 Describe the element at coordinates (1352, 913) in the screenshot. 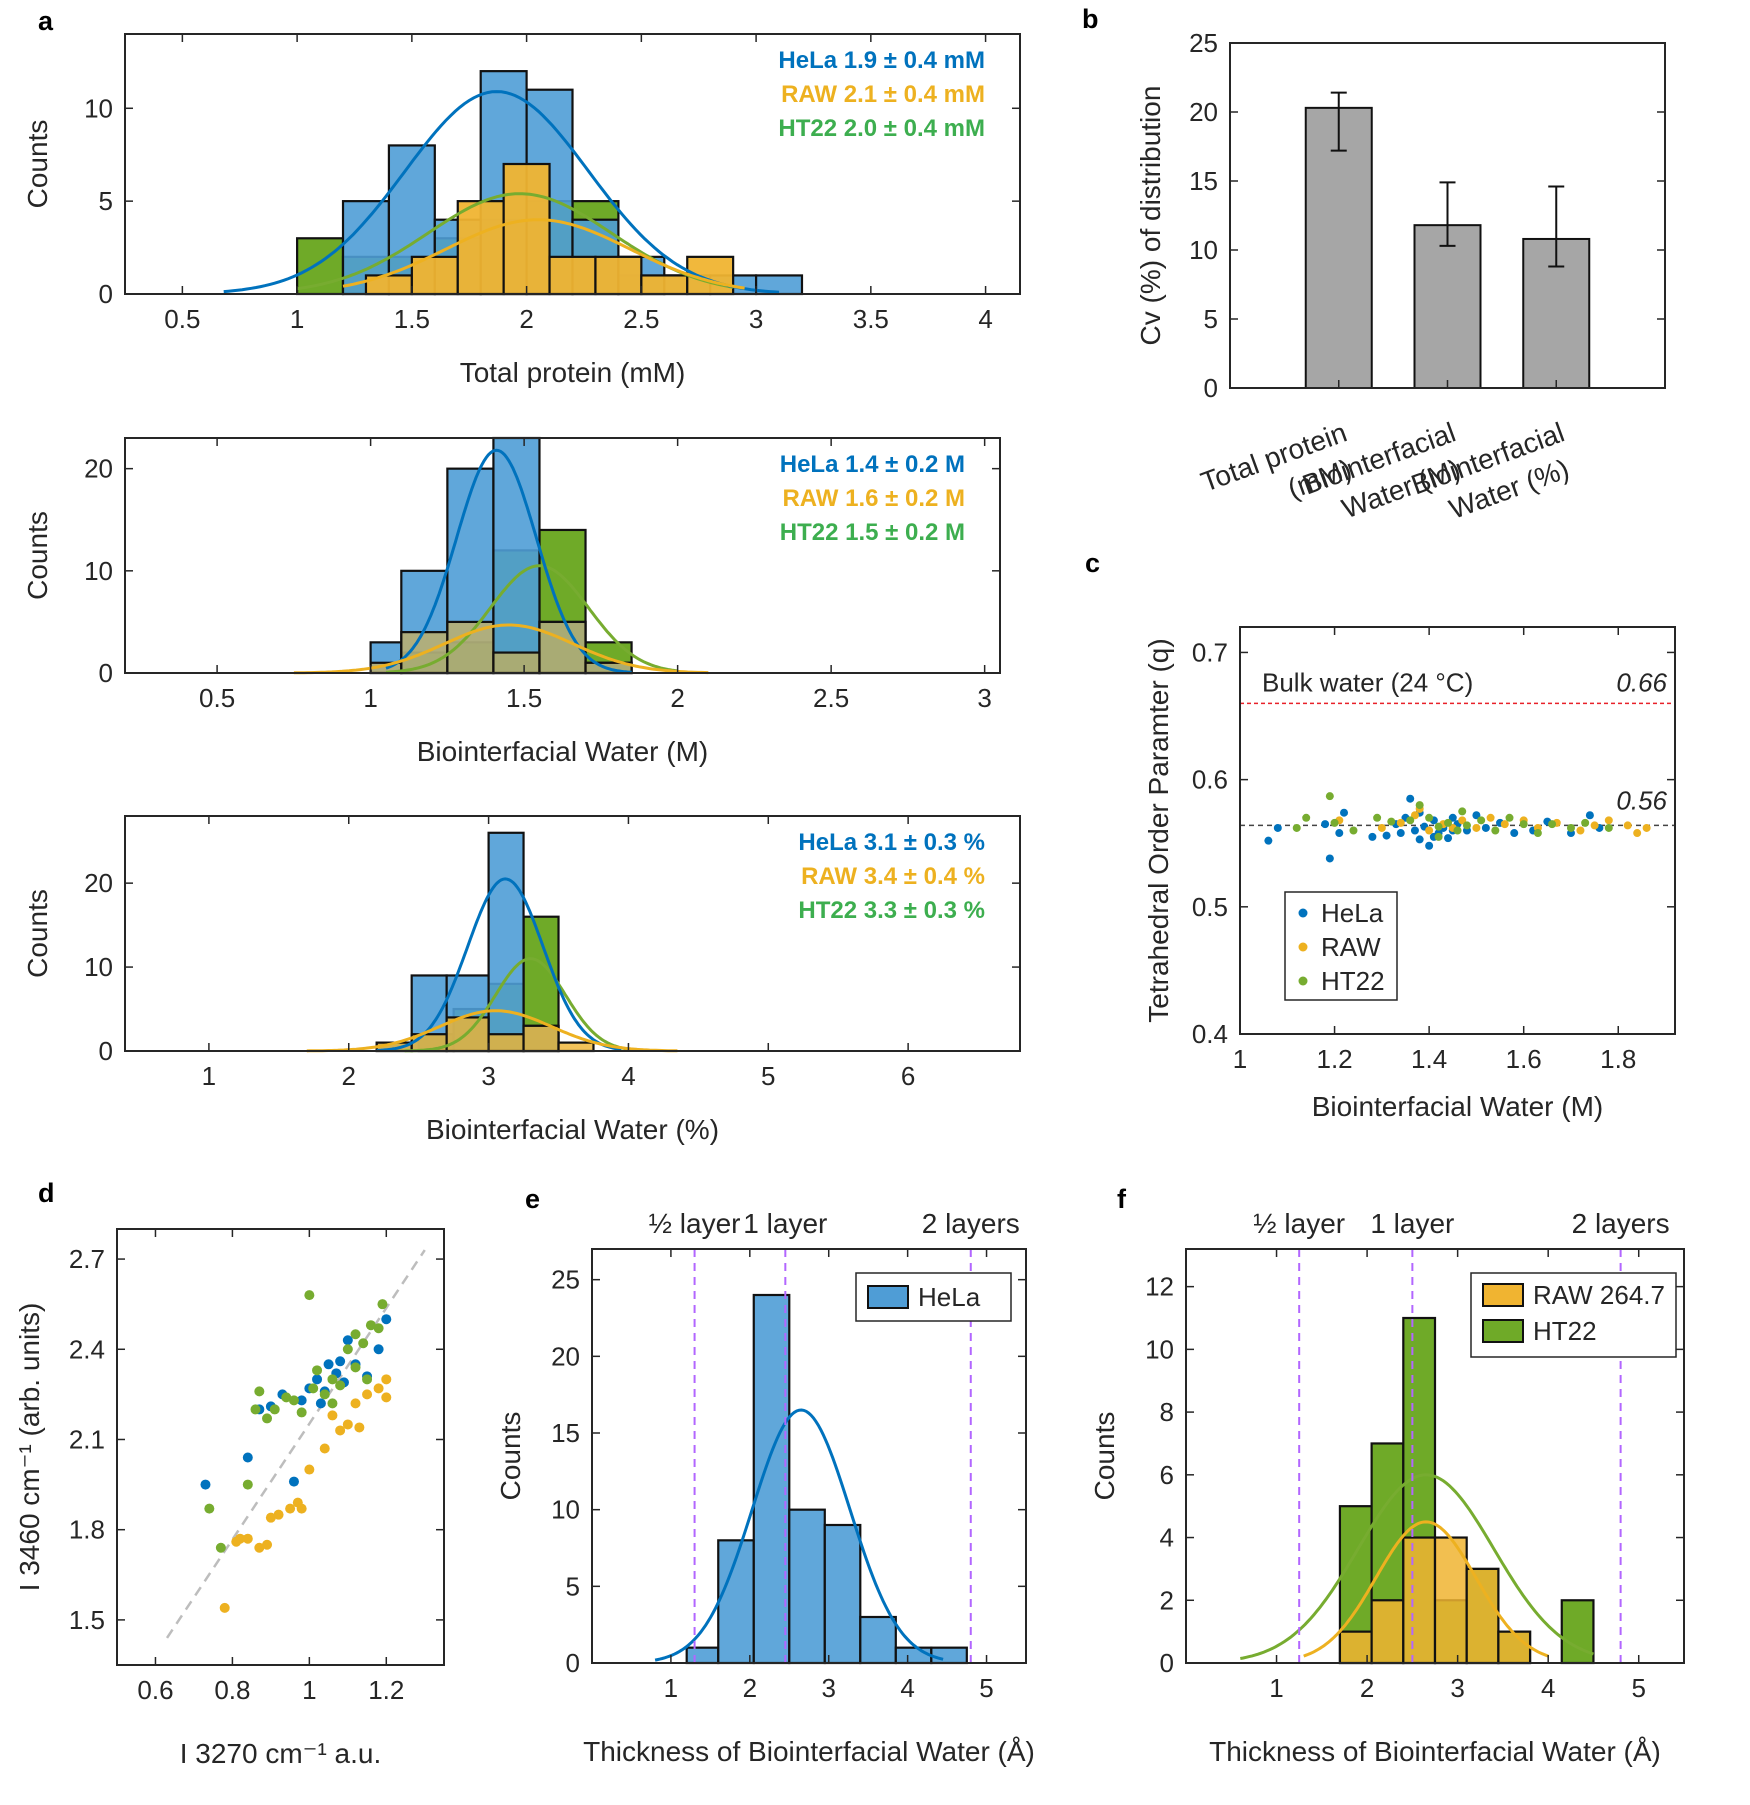

I see `c-legend-entry: HeLa` at that location.